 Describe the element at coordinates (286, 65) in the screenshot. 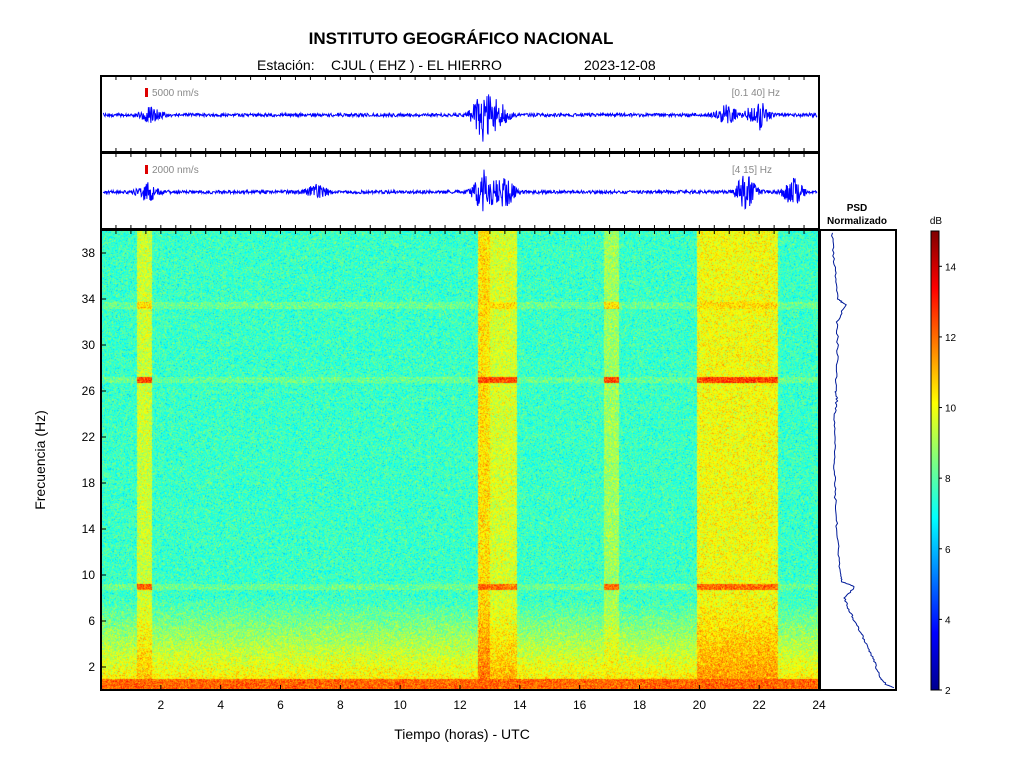

I see `station-label: Estación:` at that location.